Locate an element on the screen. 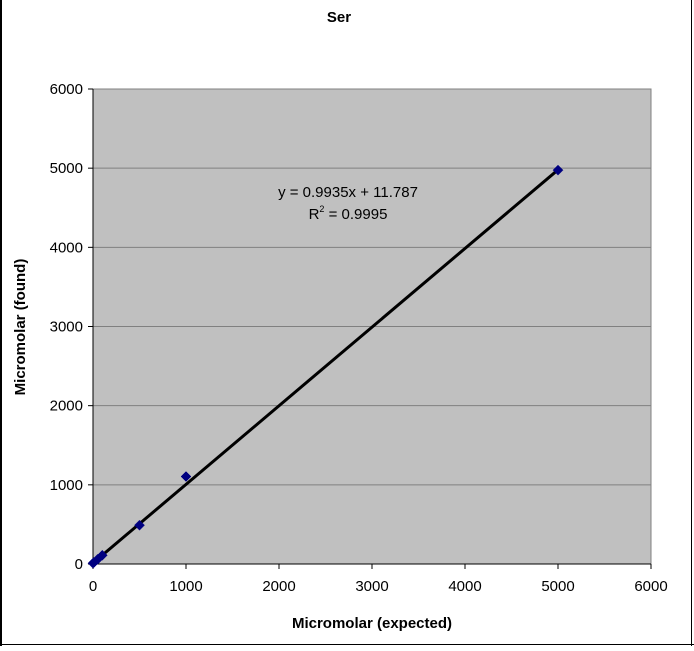 Image resolution: width=694 pixels, height=651 pixels. frame-left-border is located at coordinates (1, 323).